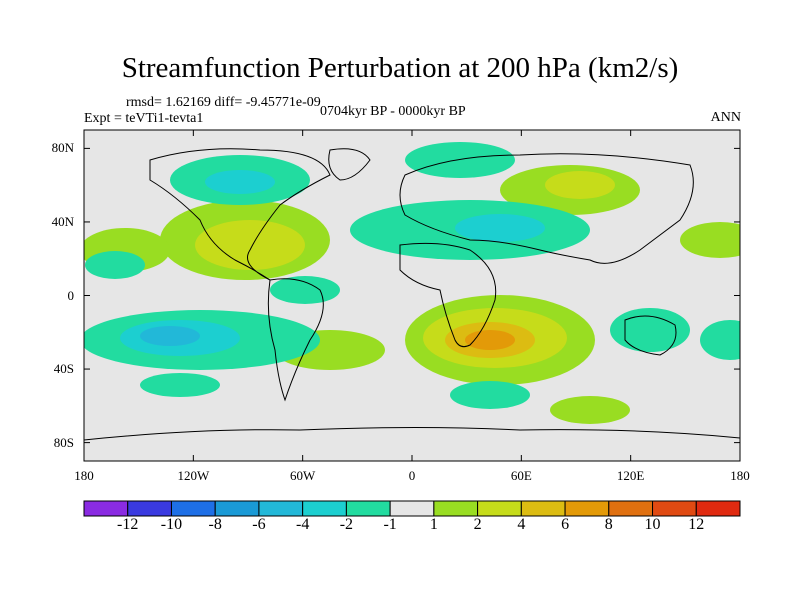 The height and width of the screenshot is (600, 800). What do you see at coordinates (521, 524) in the screenshot?
I see `colorbar-label: 4` at bounding box center [521, 524].